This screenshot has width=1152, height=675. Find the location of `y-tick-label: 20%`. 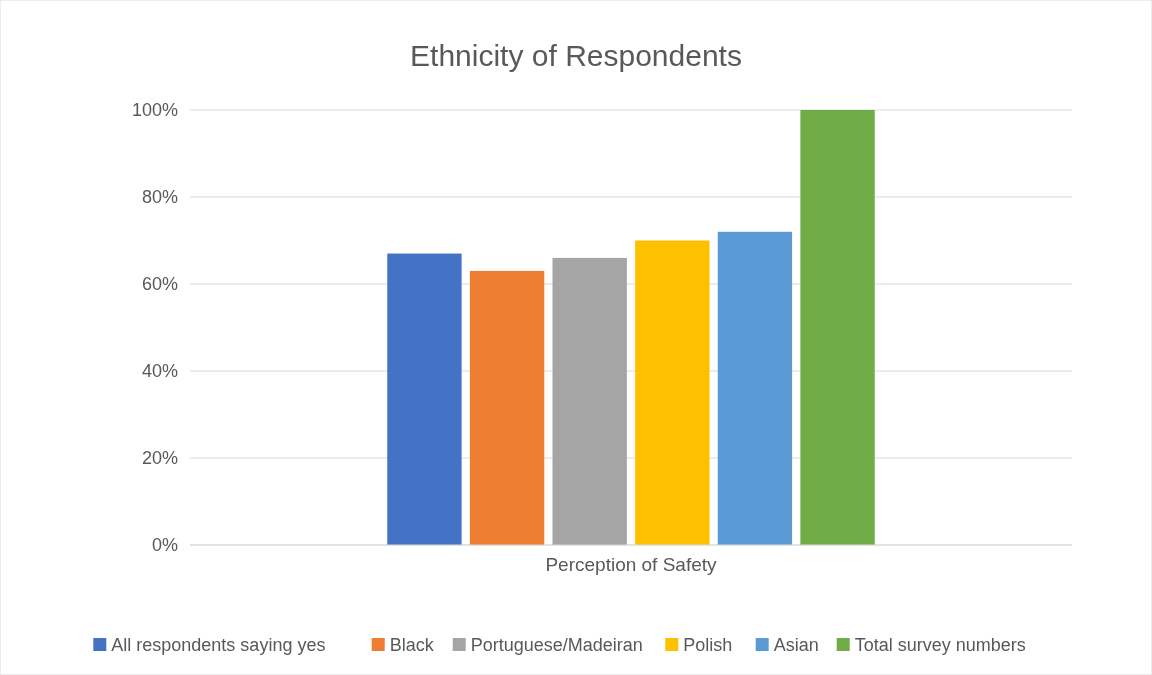

y-tick-label: 20% is located at coordinates (159, 458).